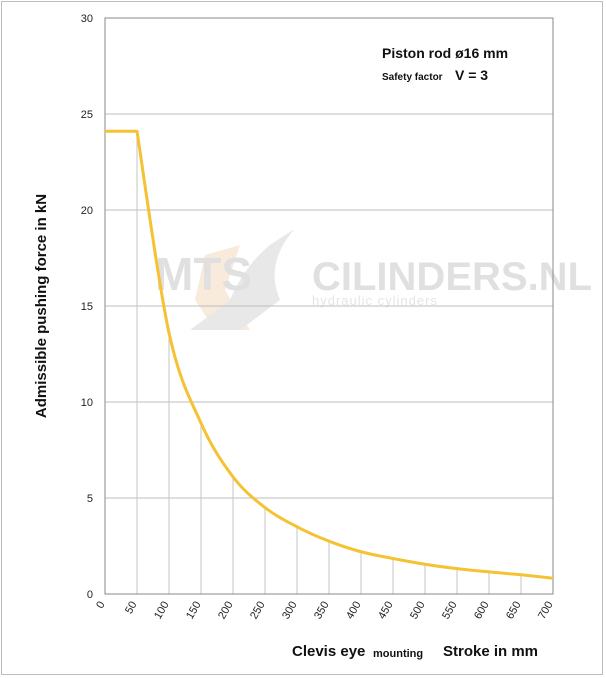 This screenshot has height=678, width=606. What do you see at coordinates (87, 403) in the screenshot?
I see `y-tick-label: 10` at bounding box center [87, 403].